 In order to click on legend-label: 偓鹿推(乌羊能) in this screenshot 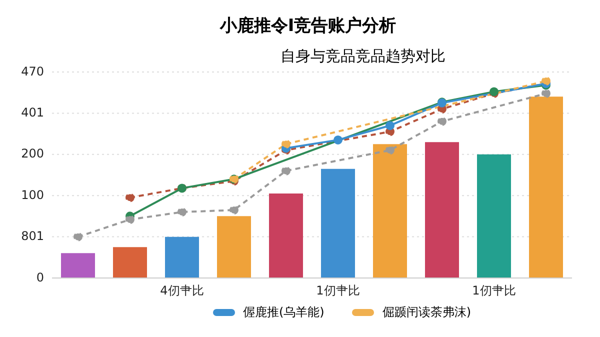, I will do `click(283, 312)`.